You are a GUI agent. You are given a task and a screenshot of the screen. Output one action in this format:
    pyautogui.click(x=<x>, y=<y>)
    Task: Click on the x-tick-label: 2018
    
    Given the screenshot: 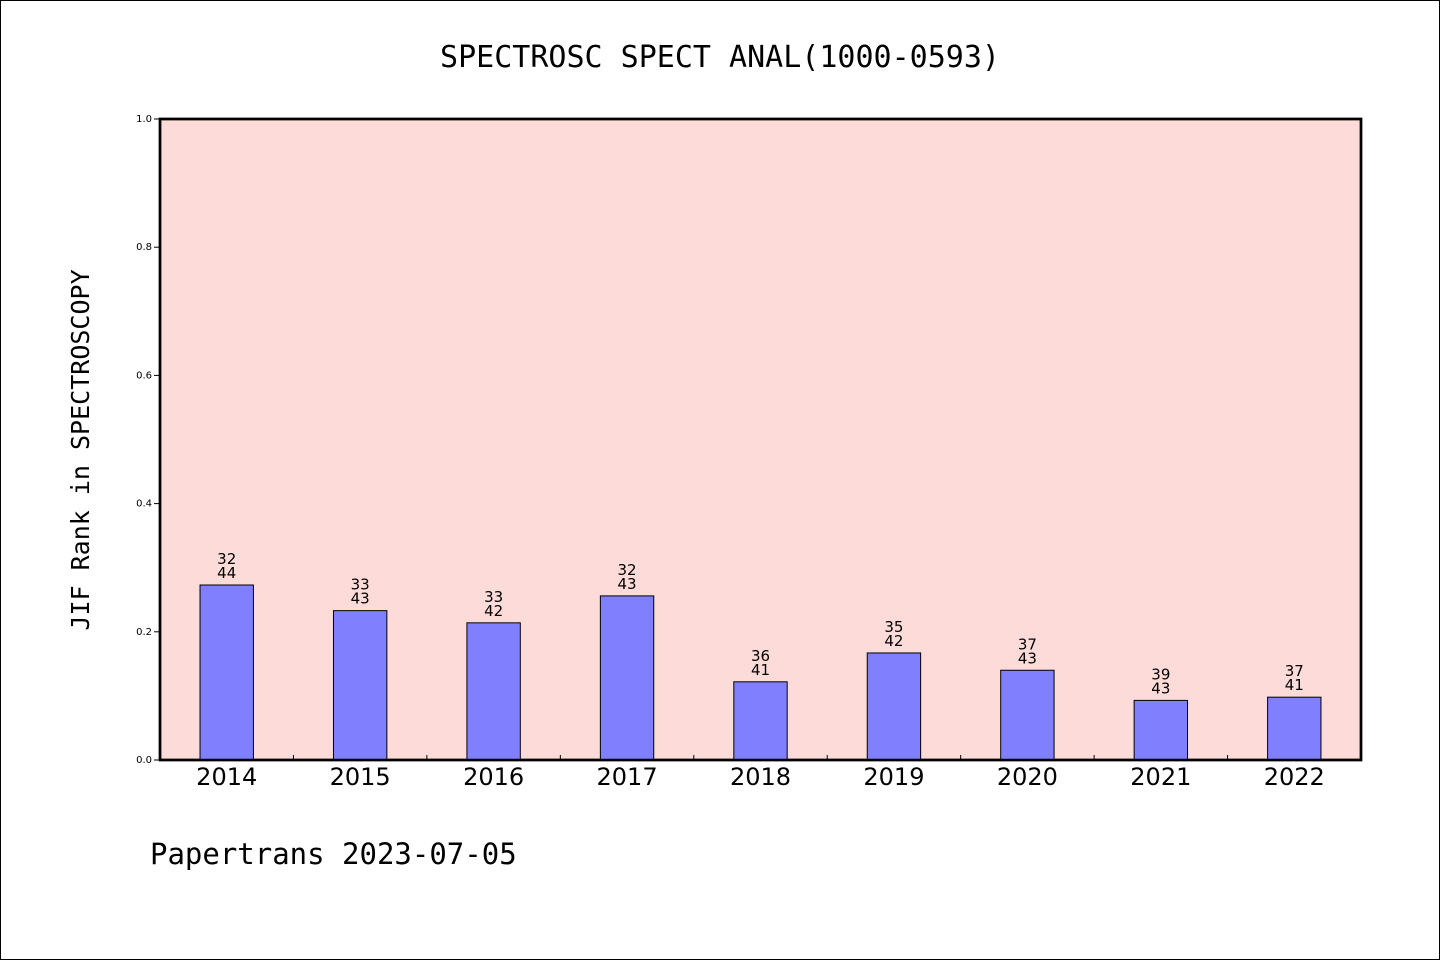 What is the action you would take?
    pyautogui.click(x=760, y=777)
    